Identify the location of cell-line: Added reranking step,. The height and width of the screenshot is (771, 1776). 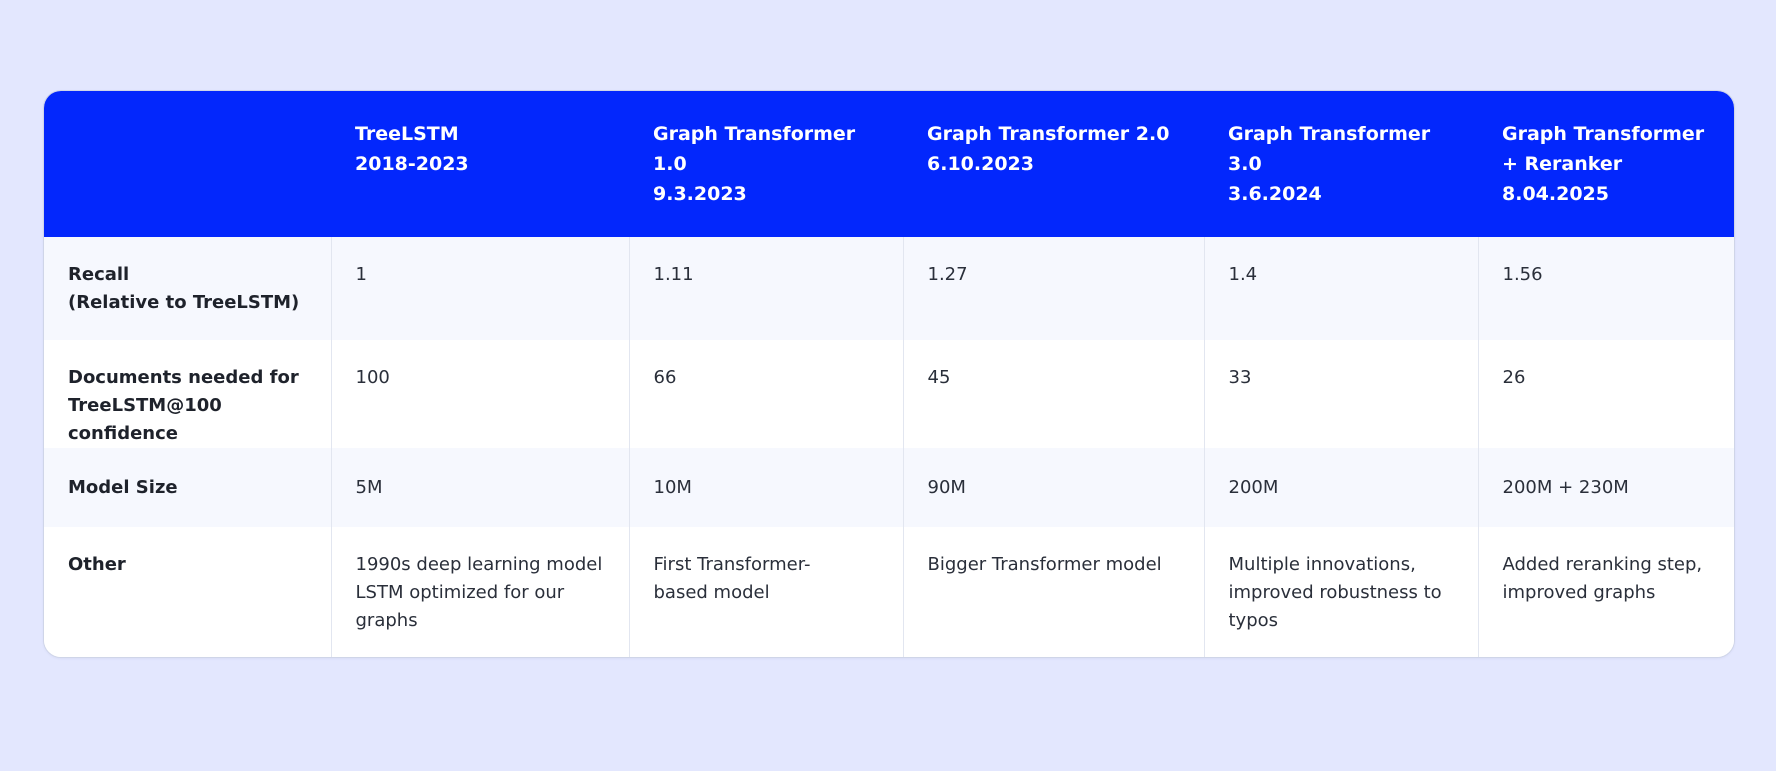
(1602, 564).